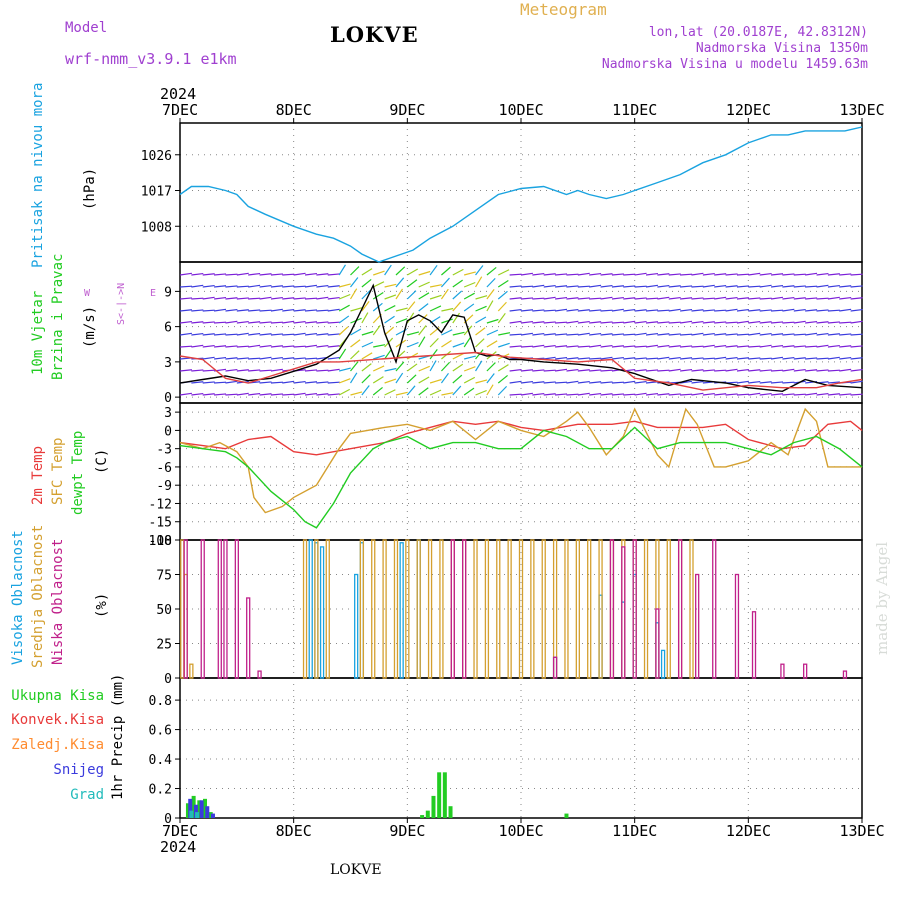  Describe the element at coordinates (521, 748) in the screenshot. I see `panel-frame` at that location.